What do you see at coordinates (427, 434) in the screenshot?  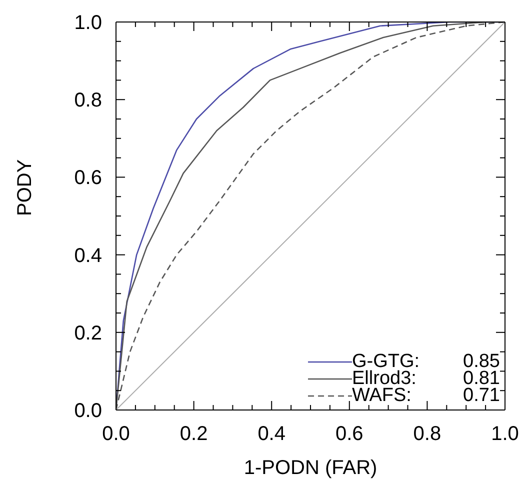 I see `x-tick-label: 0.8` at bounding box center [427, 434].